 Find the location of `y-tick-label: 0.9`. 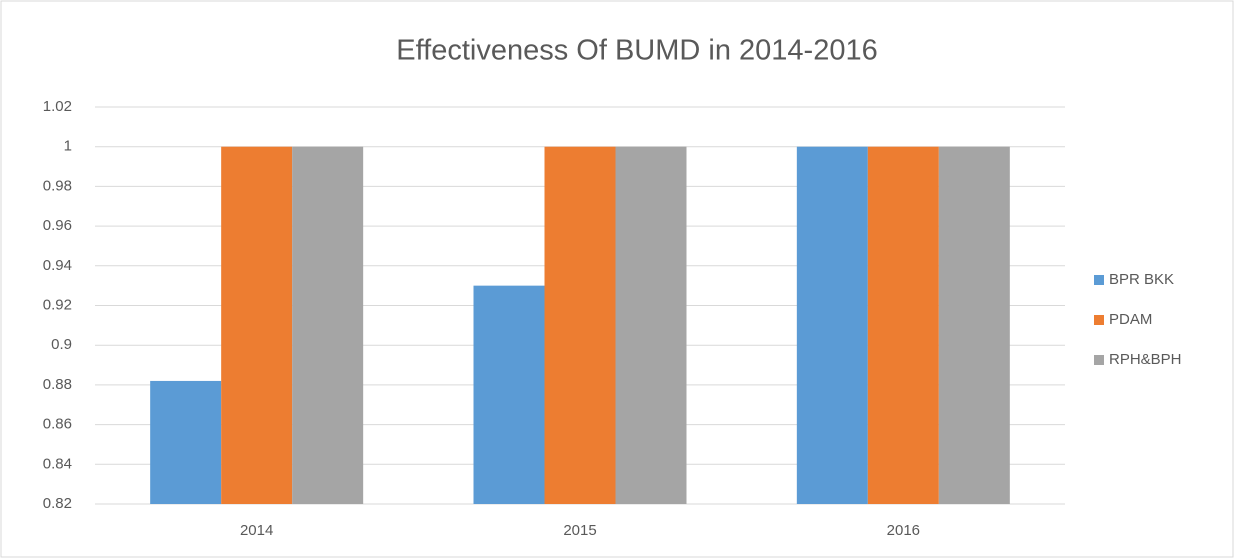

y-tick-label: 0.9 is located at coordinates (61, 344).